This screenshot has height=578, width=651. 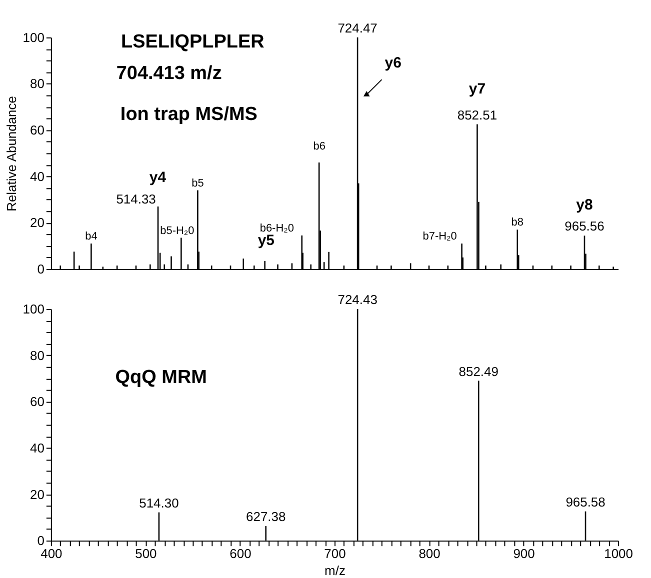 What do you see at coordinates (393, 63) in the screenshot?
I see `annotation: y6` at bounding box center [393, 63].